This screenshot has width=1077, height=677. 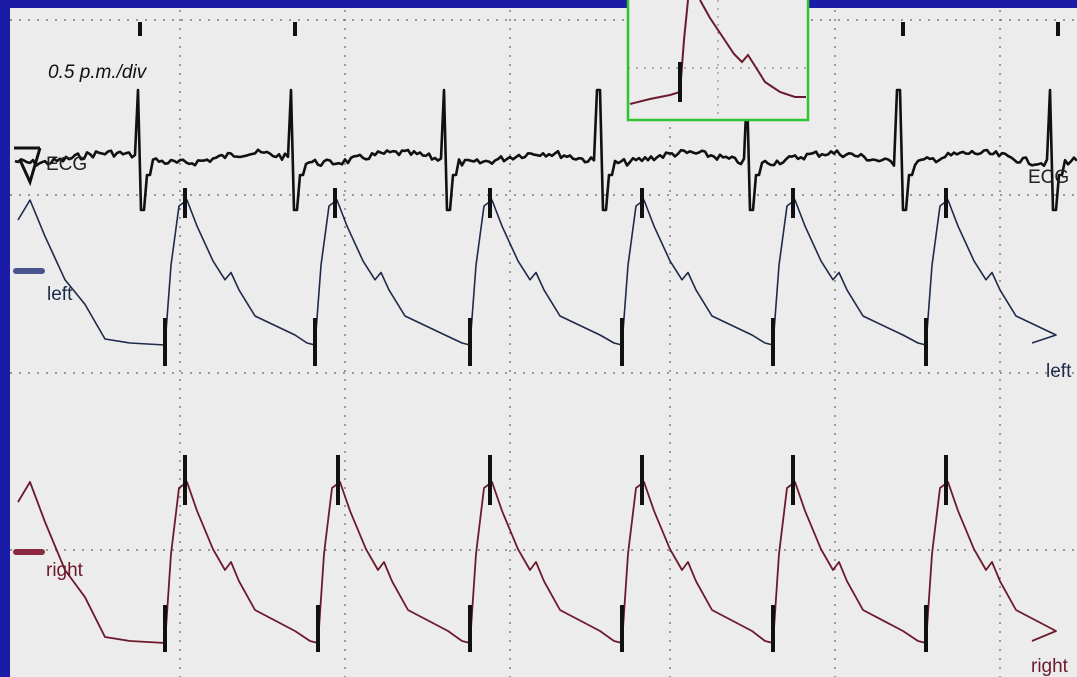 What do you see at coordinates (29, 552) in the screenshot?
I see `right-baseline-marker` at bounding box center [29, 552].